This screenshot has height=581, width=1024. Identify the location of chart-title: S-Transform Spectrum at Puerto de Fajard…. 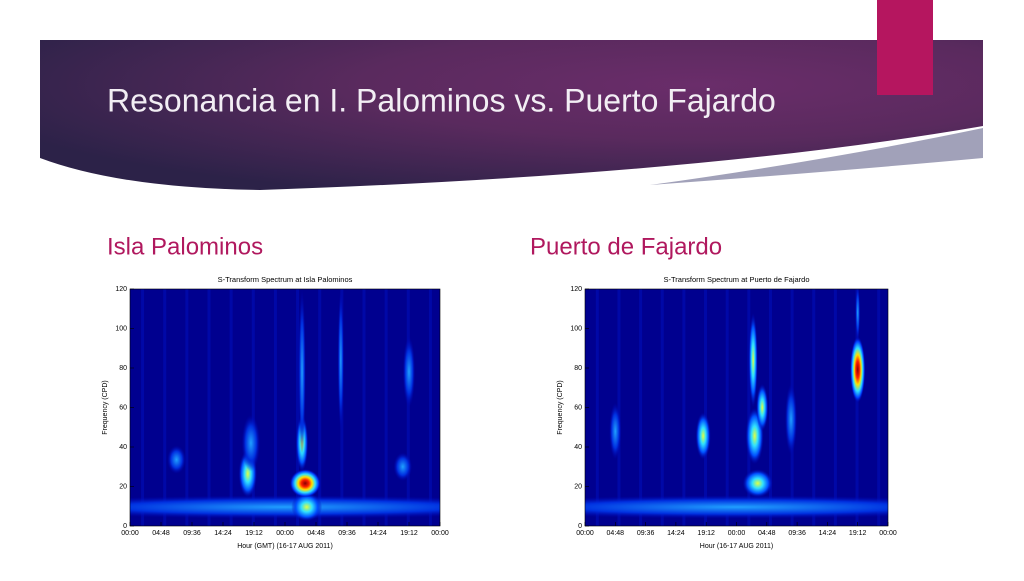
(736, 279).